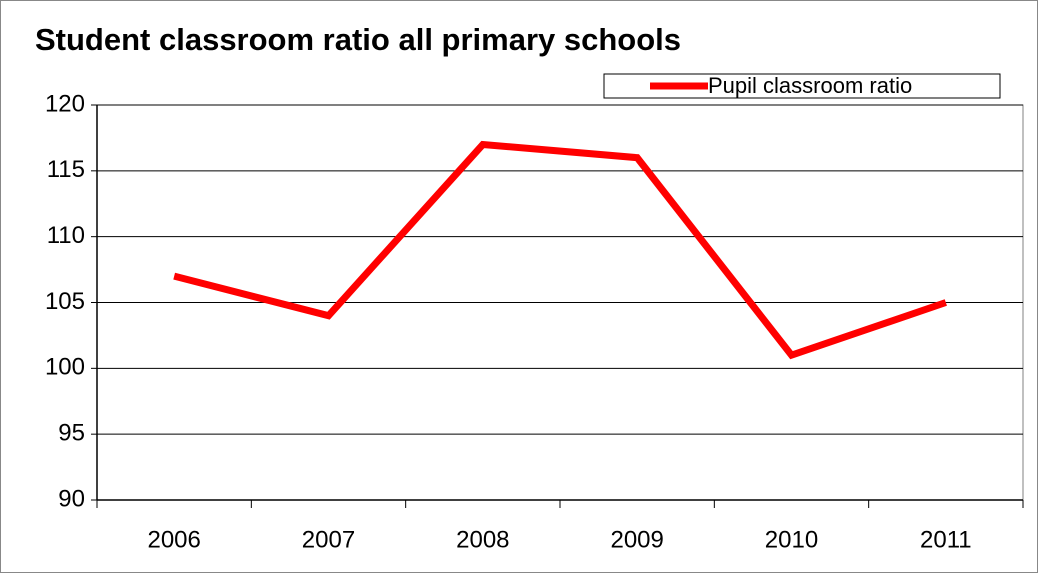 The width and height of the screenshot is (1038, 573). Describe the element at coordinates (71, 498) in the screenshot. I see `y-tick-label: 90` at that location.